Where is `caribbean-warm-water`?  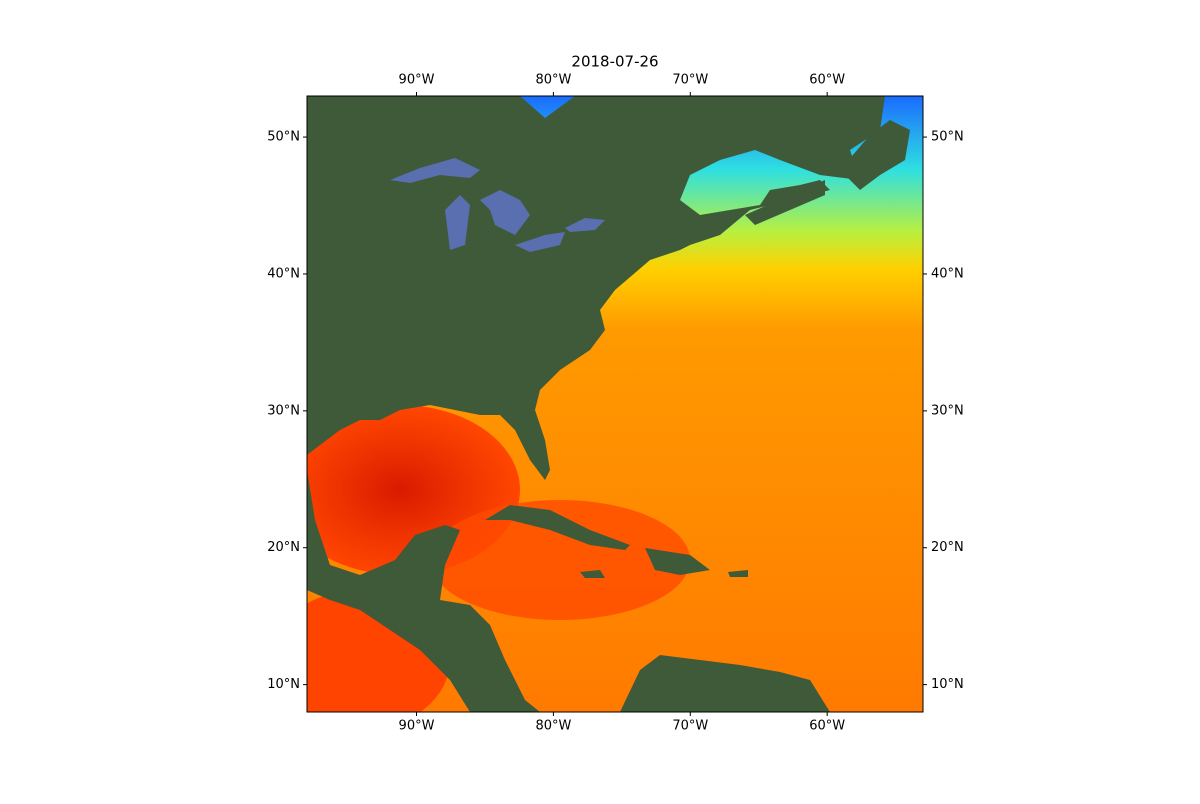
caribbean-warm-water is located at coordinates (560, 560).